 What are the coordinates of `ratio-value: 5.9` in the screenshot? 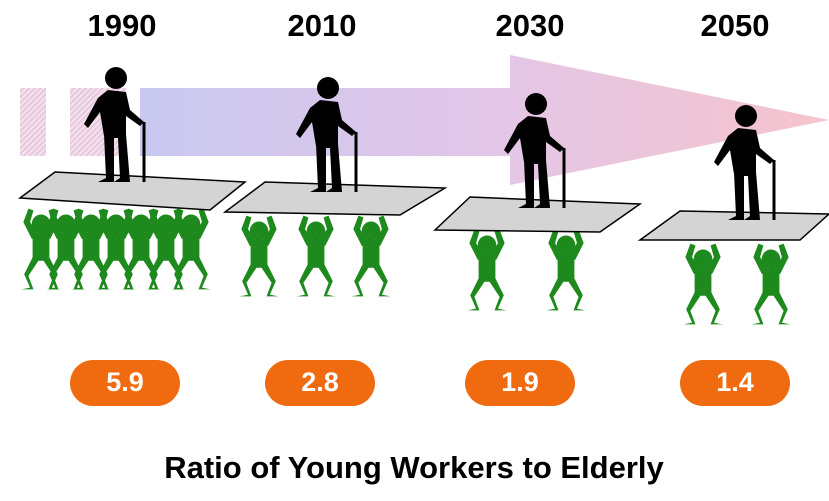 It's located at (125, 382).